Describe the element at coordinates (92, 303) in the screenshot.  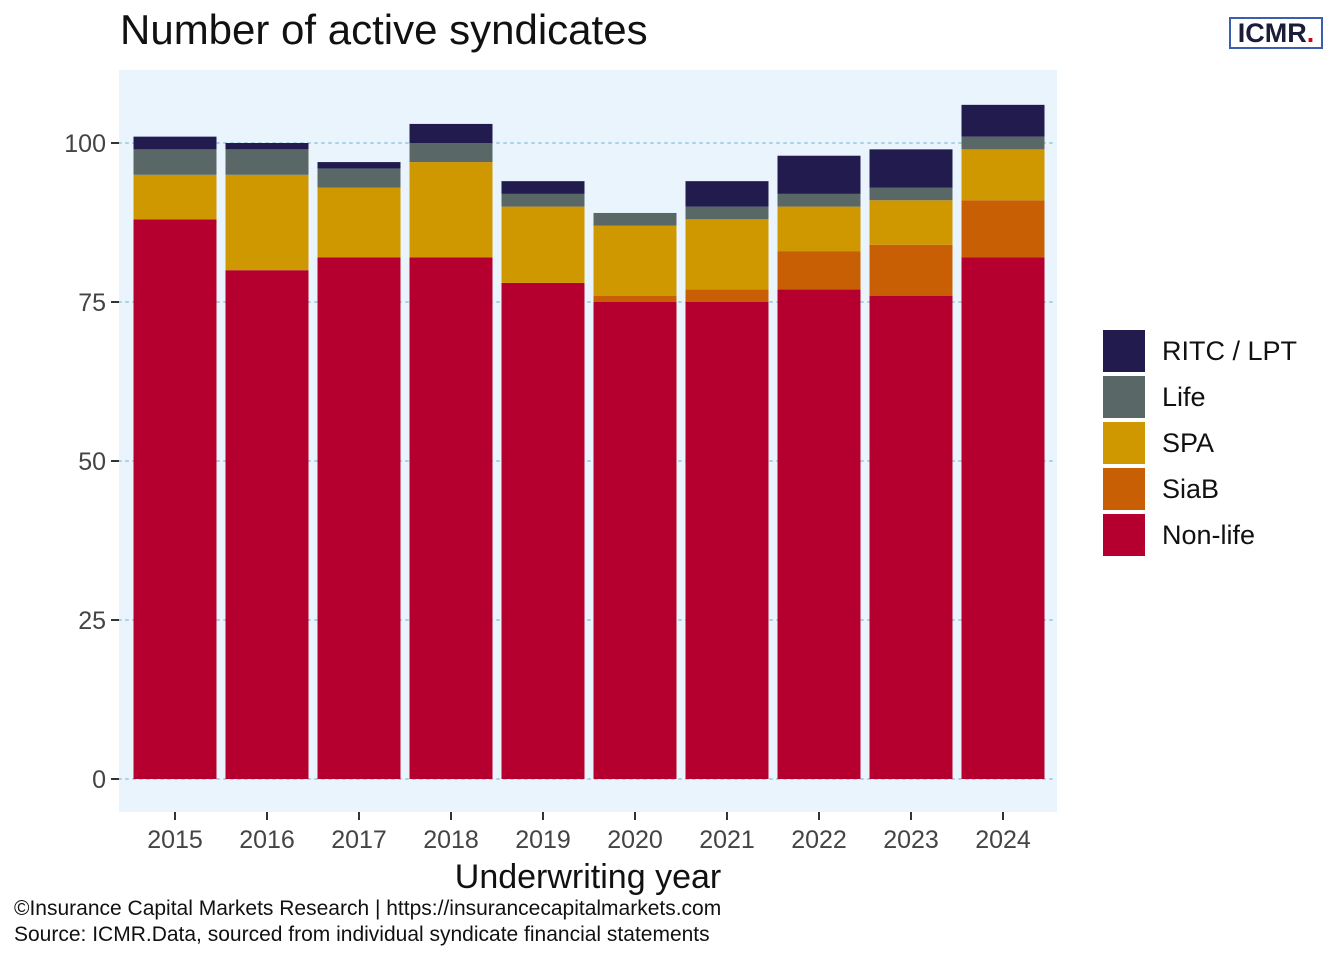
I see `y-tick-label: 75` at that location.